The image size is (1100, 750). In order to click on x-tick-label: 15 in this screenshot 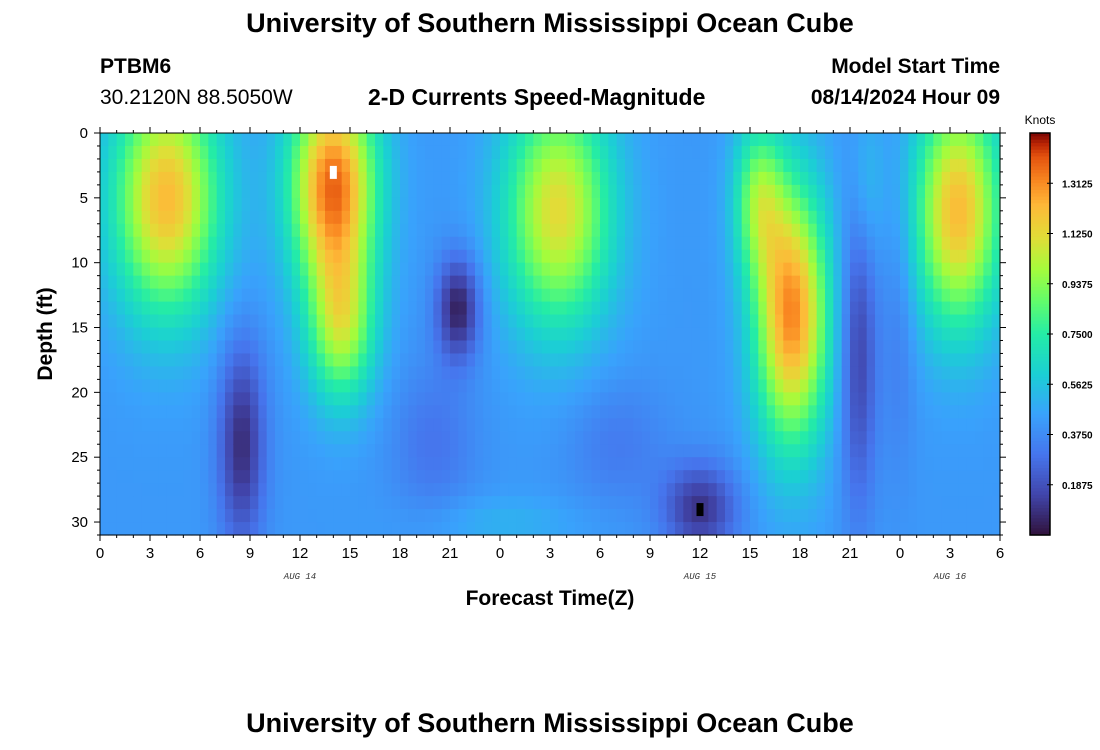, I will do `click(350, 553)`.